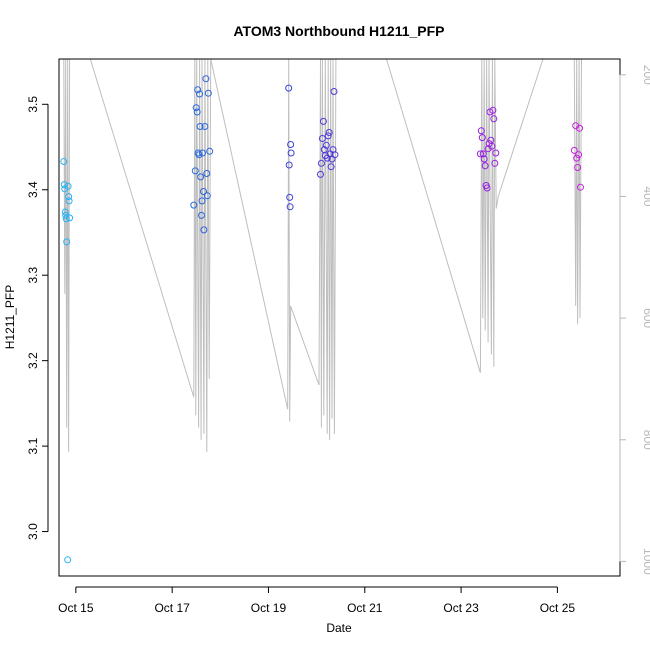 The height and width of the screenshot is (650, 650). Describe the element at coordinates (269, 608) in the screenshot. I see `x-tick-label: Oct 19` at that location.